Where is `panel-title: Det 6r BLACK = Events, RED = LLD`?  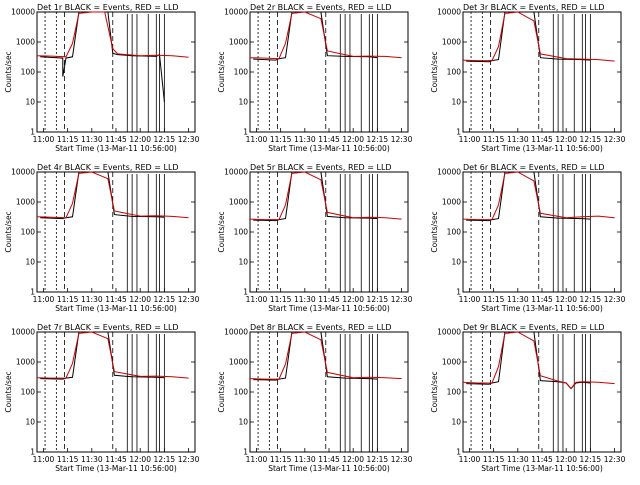
panel-title: Det 6r BLACK = Events, RED = LLD is located at coordinates (534, 167).